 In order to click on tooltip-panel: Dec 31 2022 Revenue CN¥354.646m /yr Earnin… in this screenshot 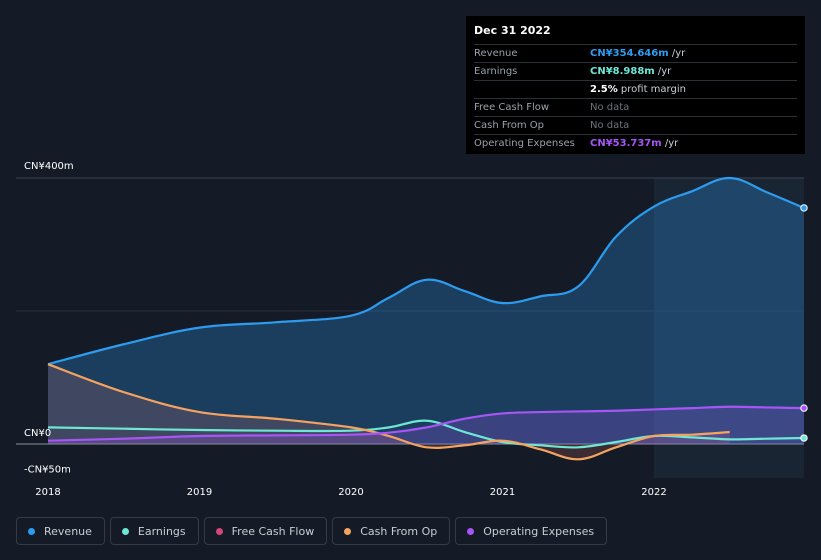, I will do `click(635, 85)`.